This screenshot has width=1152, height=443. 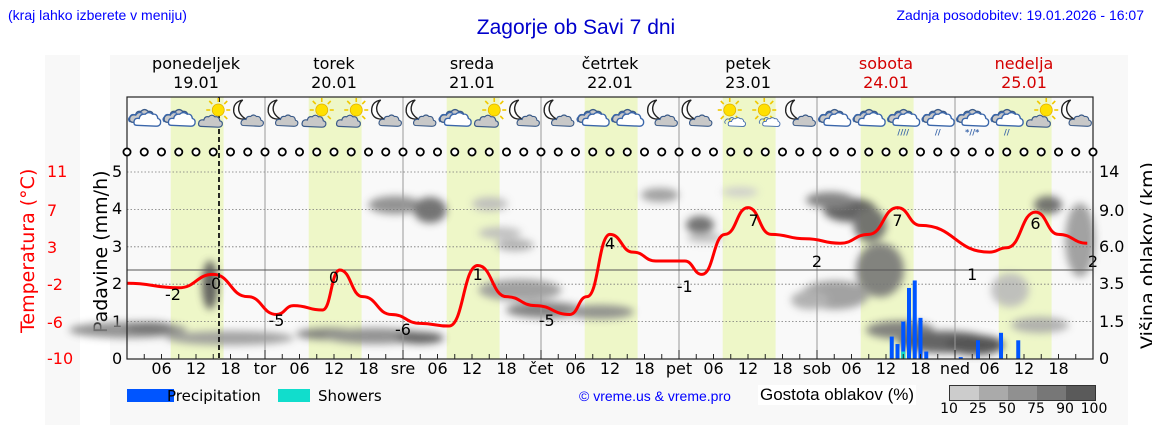 What do you see at coordinates (117, 208) in the screenshot?
I see `precipitation-tick-label: 4` at bounding box center [117, 208].